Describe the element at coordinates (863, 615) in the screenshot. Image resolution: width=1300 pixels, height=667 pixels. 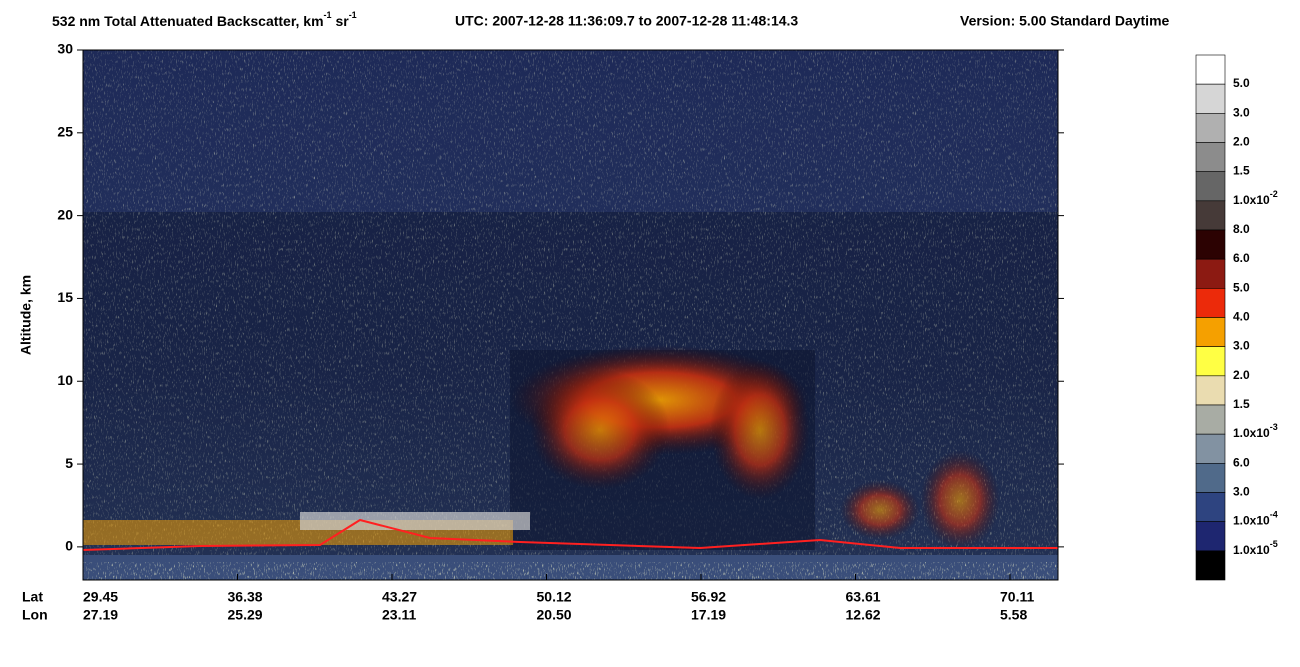
I see `x-tick-label: 12.62` at that location.